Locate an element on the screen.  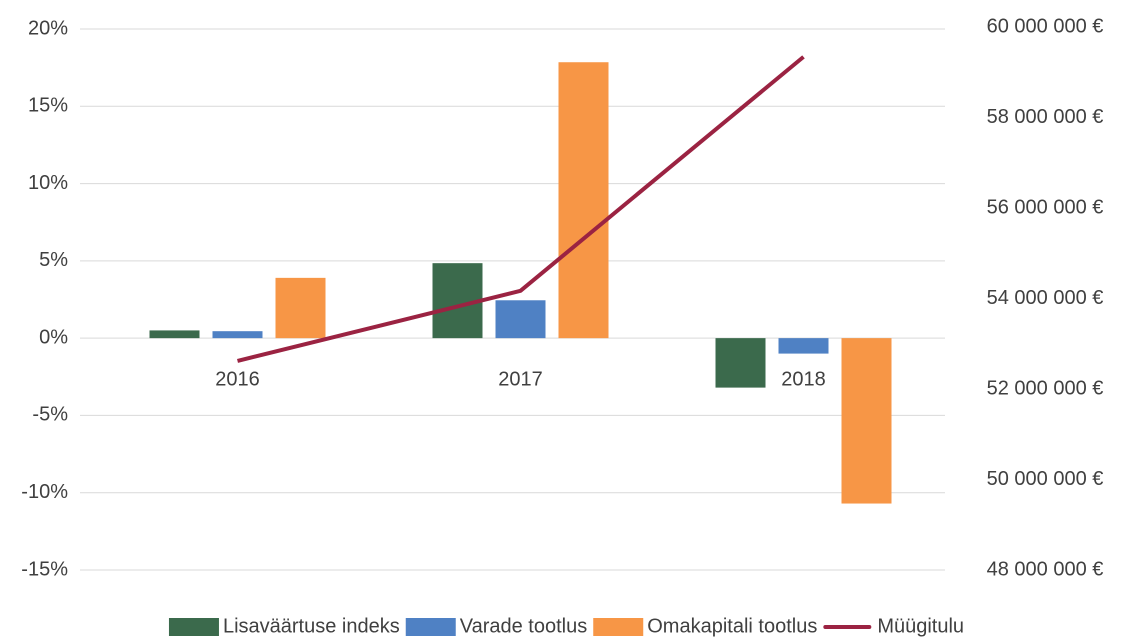
legend-label: Müügitulu is located at coordinates (920, 626).